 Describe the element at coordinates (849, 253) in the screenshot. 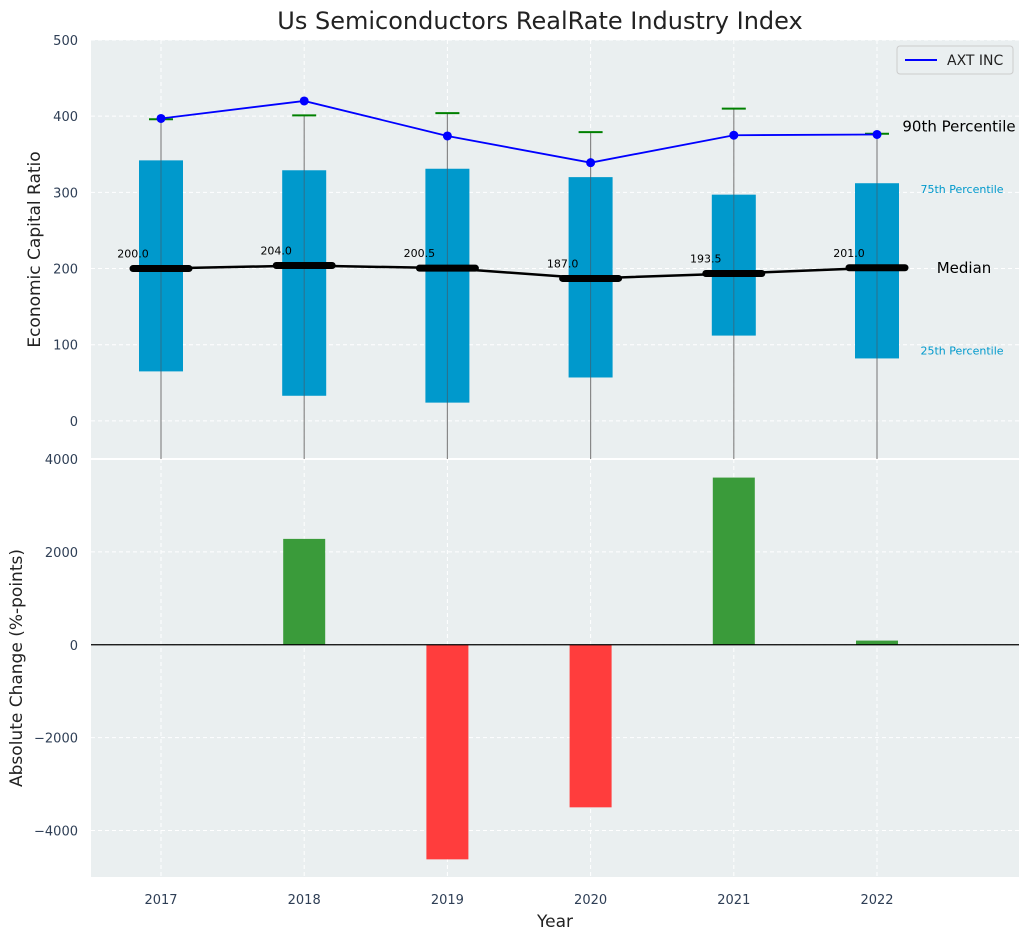

I see `median-value-label-2022: 201.0` at that location.